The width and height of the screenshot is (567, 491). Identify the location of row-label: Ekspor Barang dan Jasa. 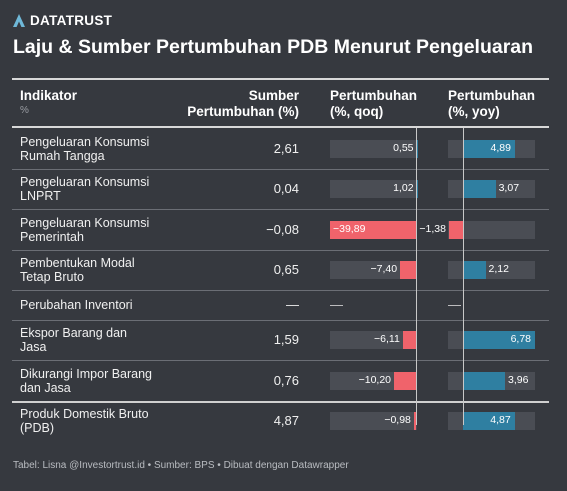
(73, 340).